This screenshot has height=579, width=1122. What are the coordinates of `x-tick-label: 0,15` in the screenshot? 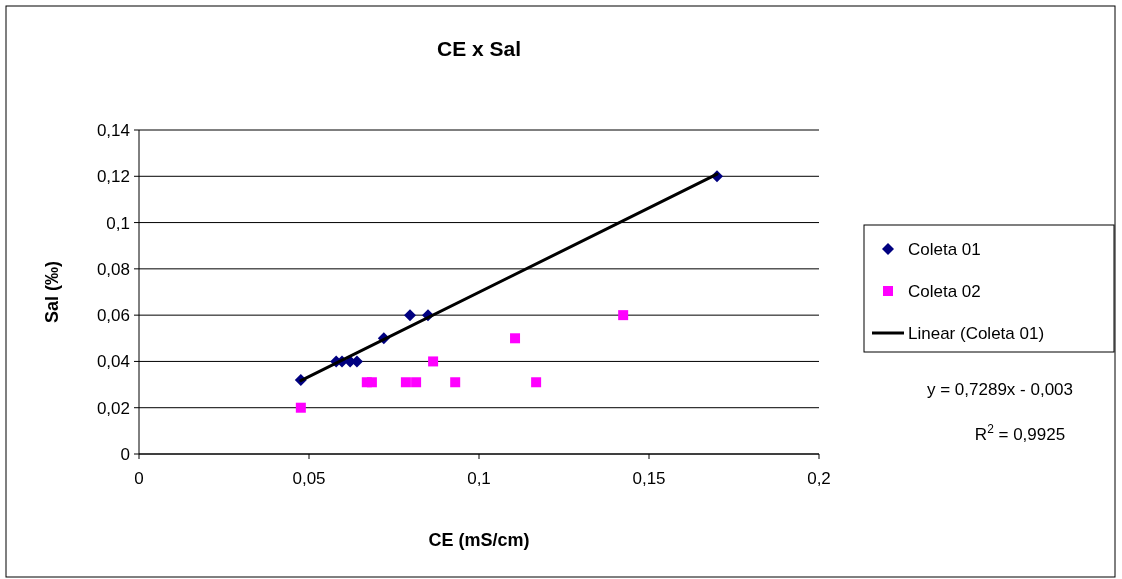 It's located at (649, 478).